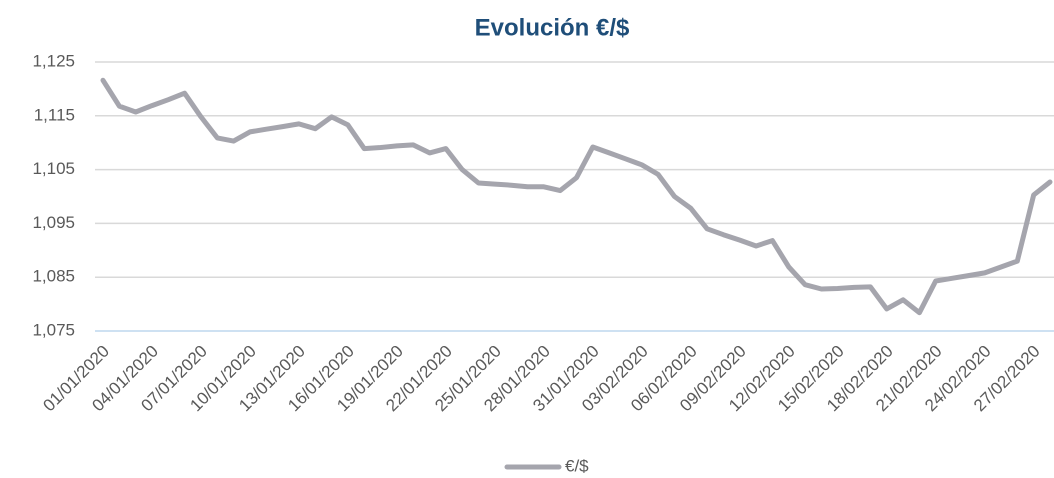  What do you see at coordinates (53, 276) in the screenshot?
I see `y-tick-label: 1,085` at bounding box center [53, 276].